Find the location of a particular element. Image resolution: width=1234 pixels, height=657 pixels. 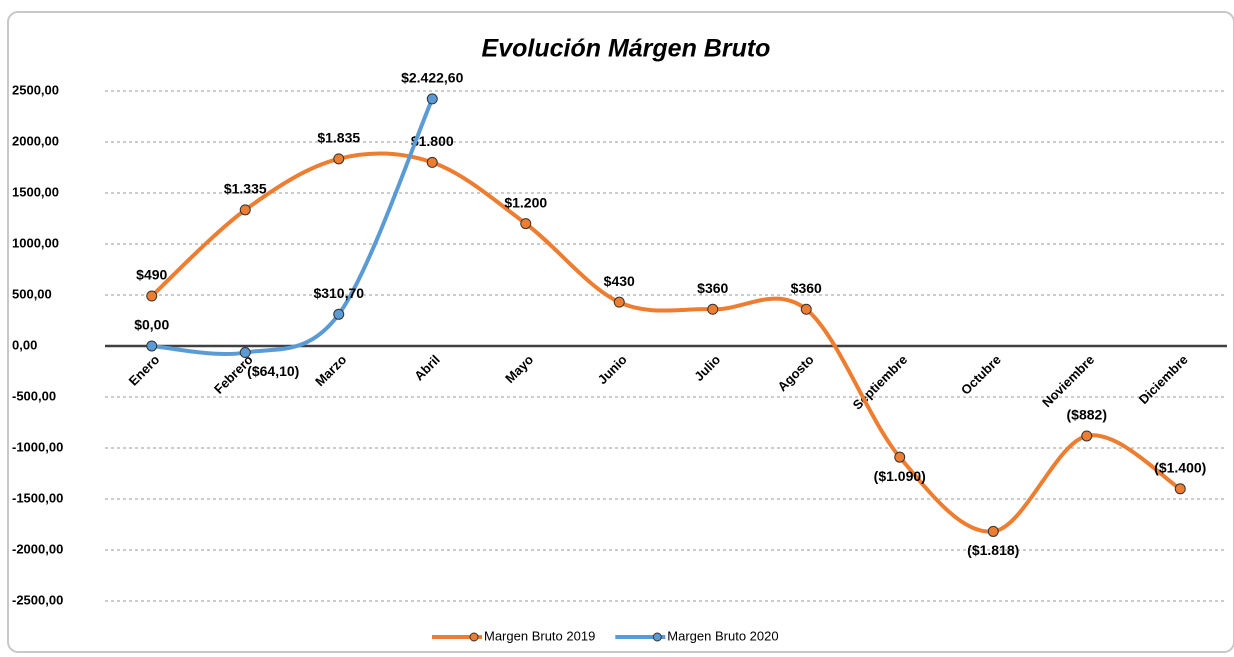

y-tick-label: 1500,00 is located at coordinates (35, 191).